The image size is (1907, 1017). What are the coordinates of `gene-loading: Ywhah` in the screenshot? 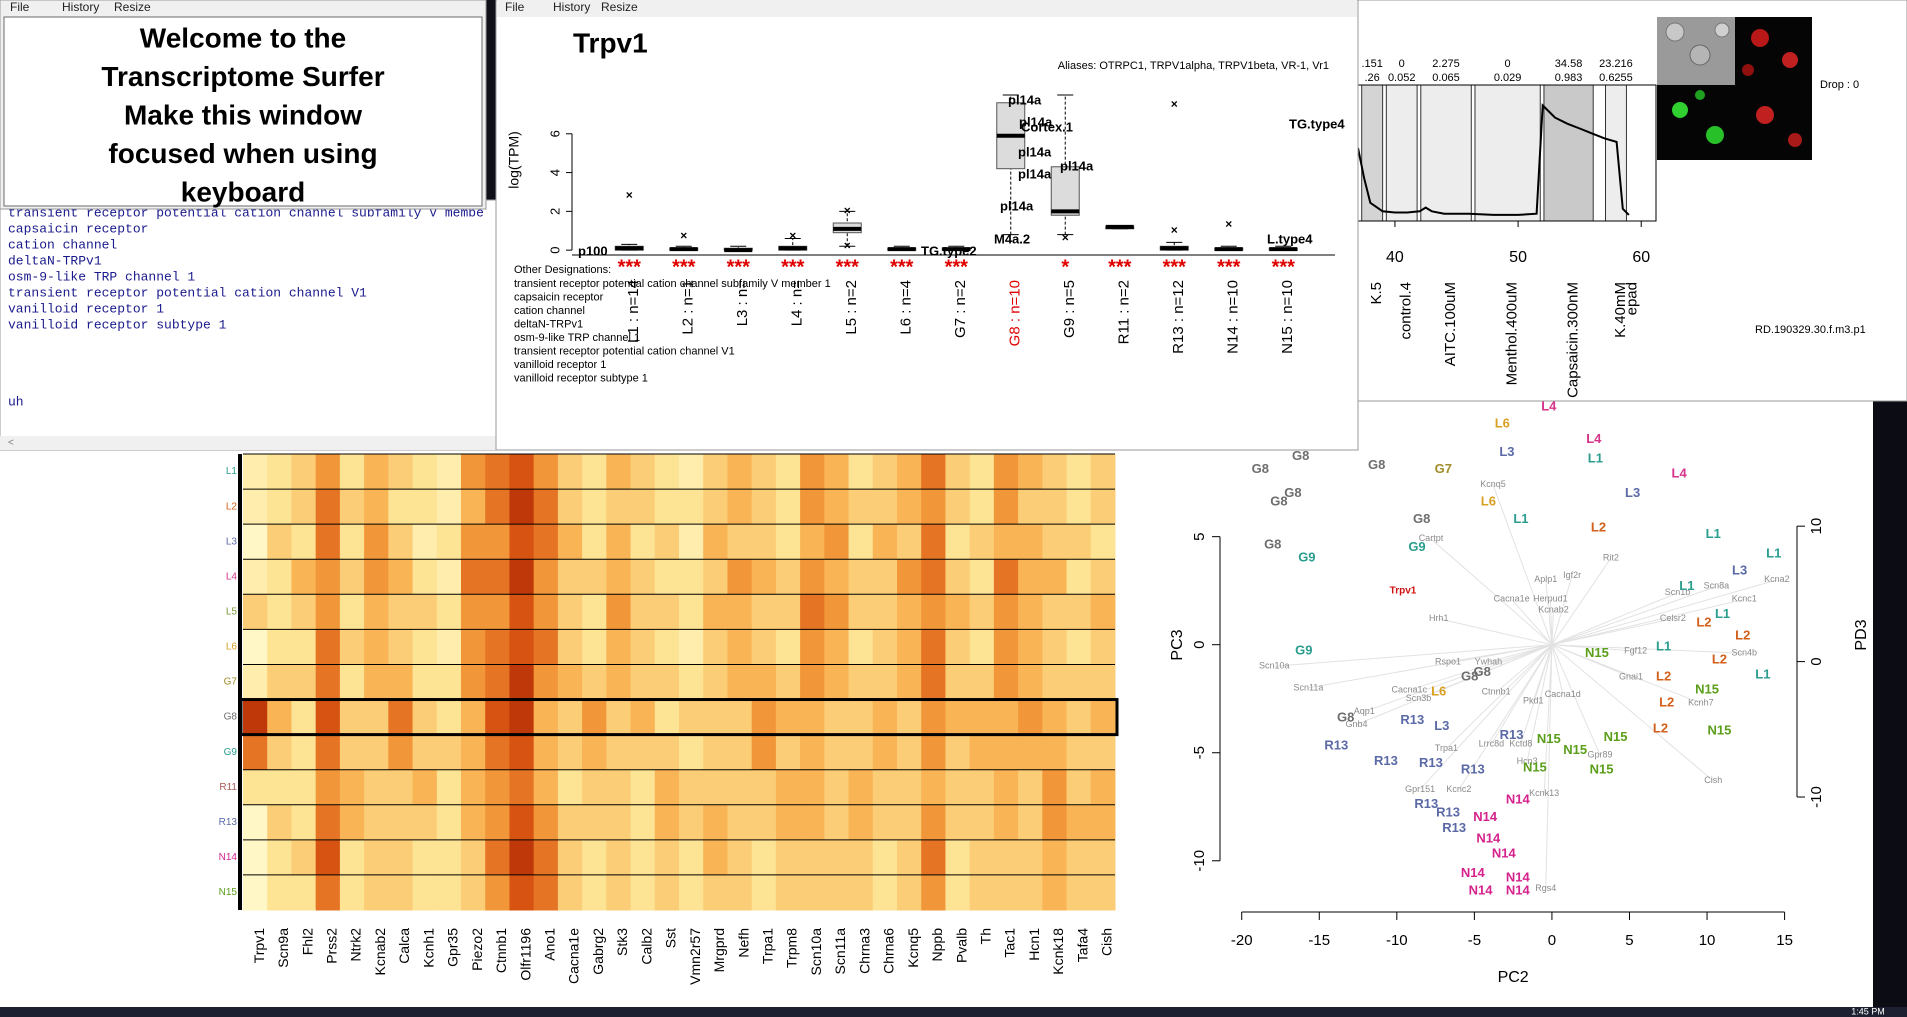 It's located at (1489, 661).